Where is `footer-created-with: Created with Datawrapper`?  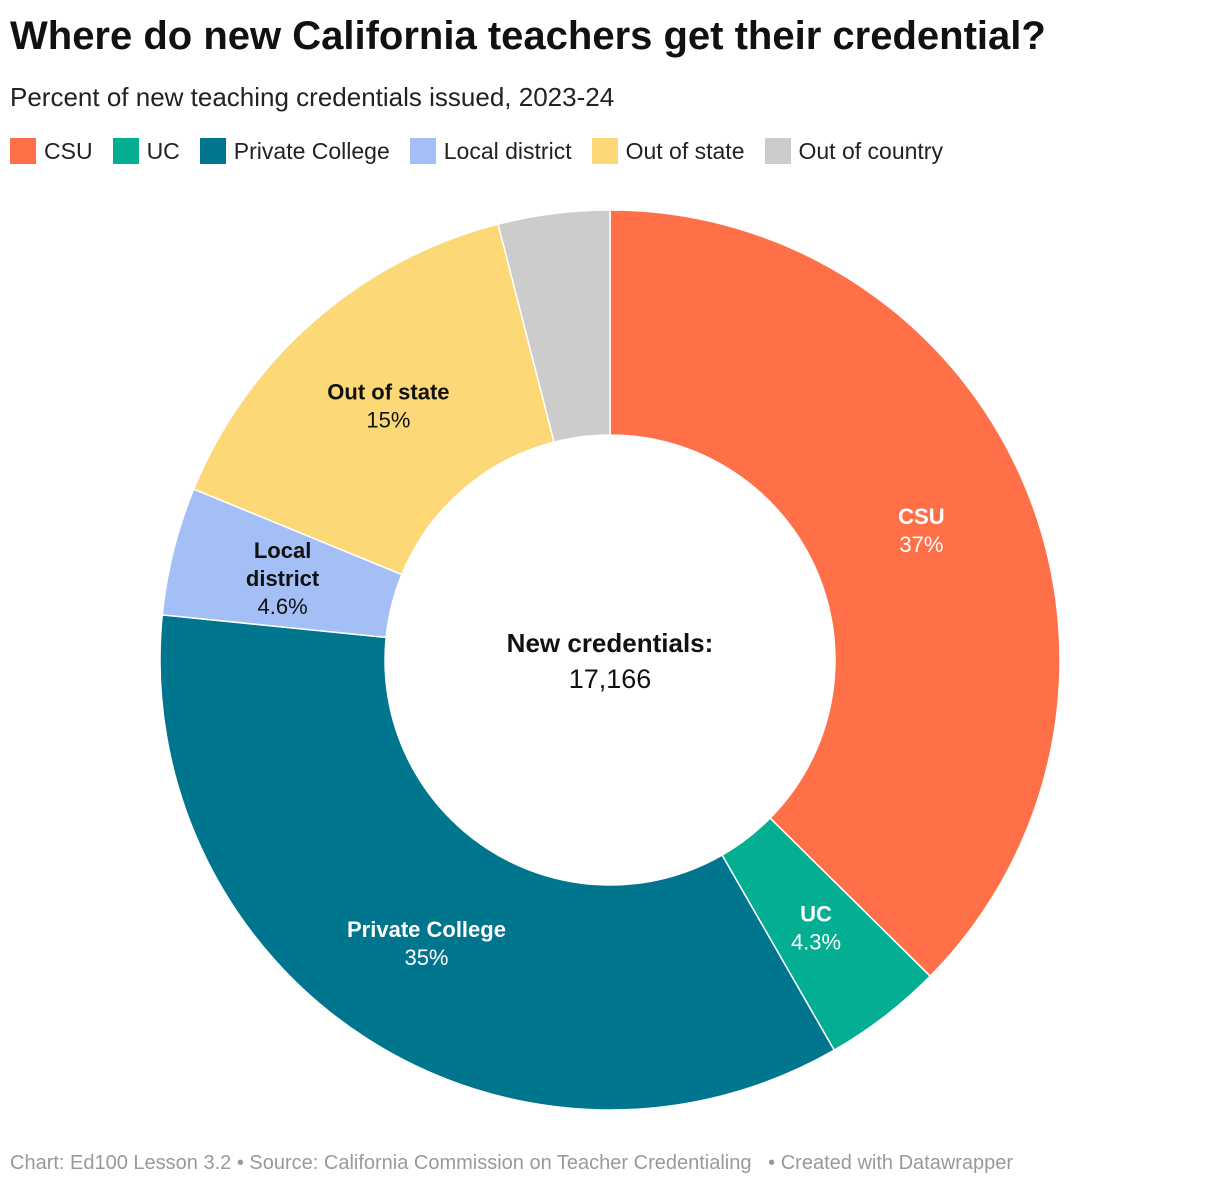 footer-created-with: Created with Datawrapper is located at coordinates (897, 1163).